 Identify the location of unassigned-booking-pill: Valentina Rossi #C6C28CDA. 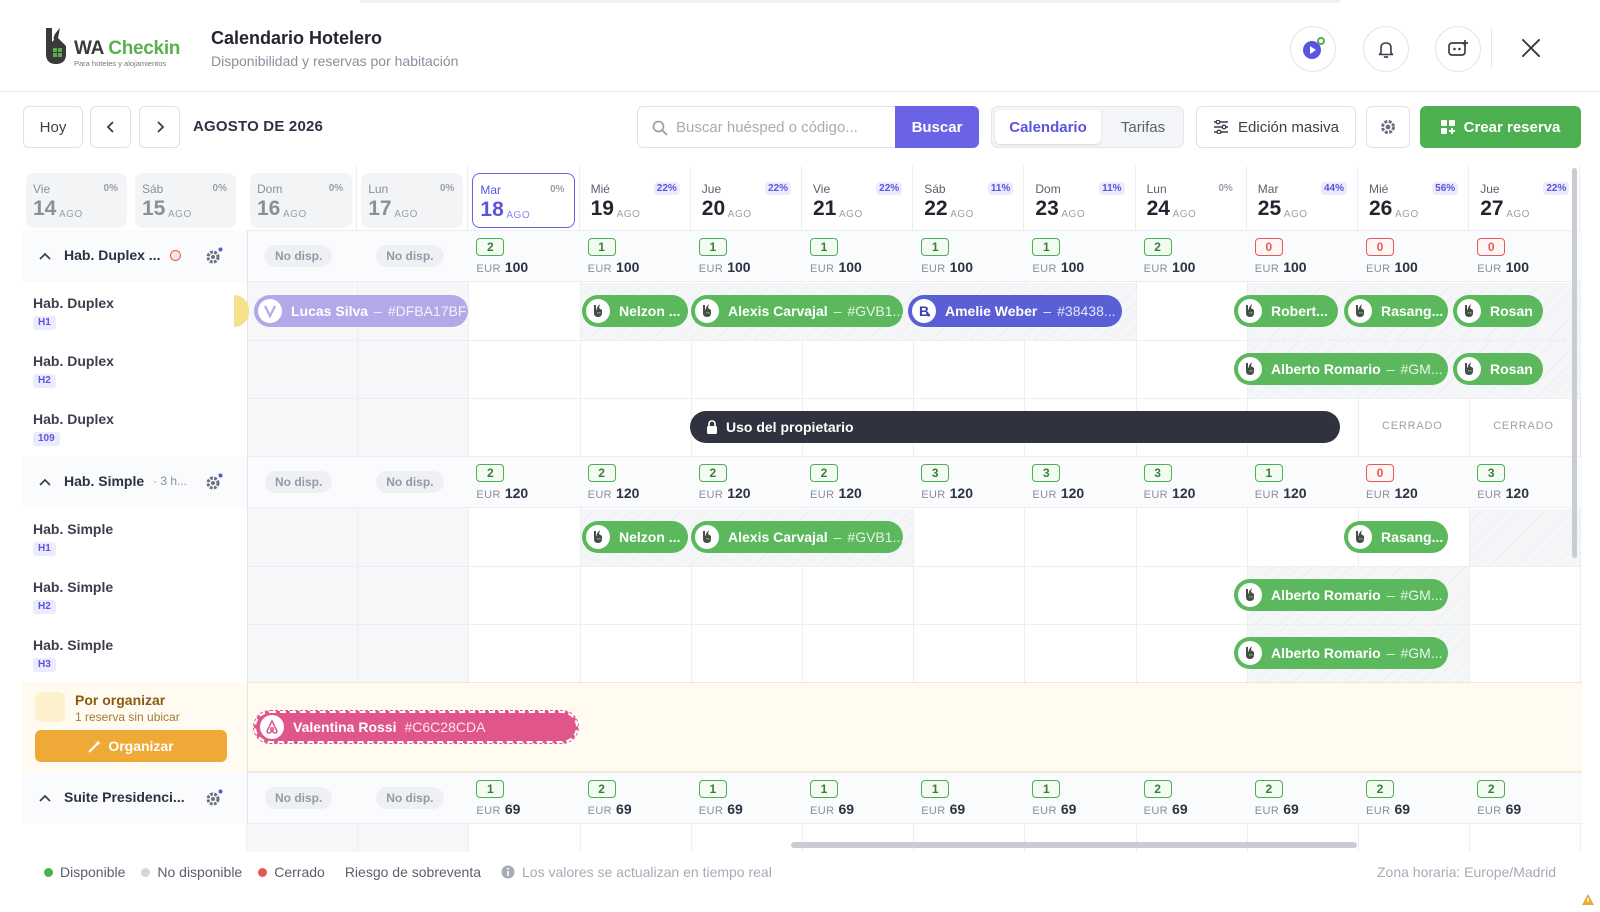
(416, 727).